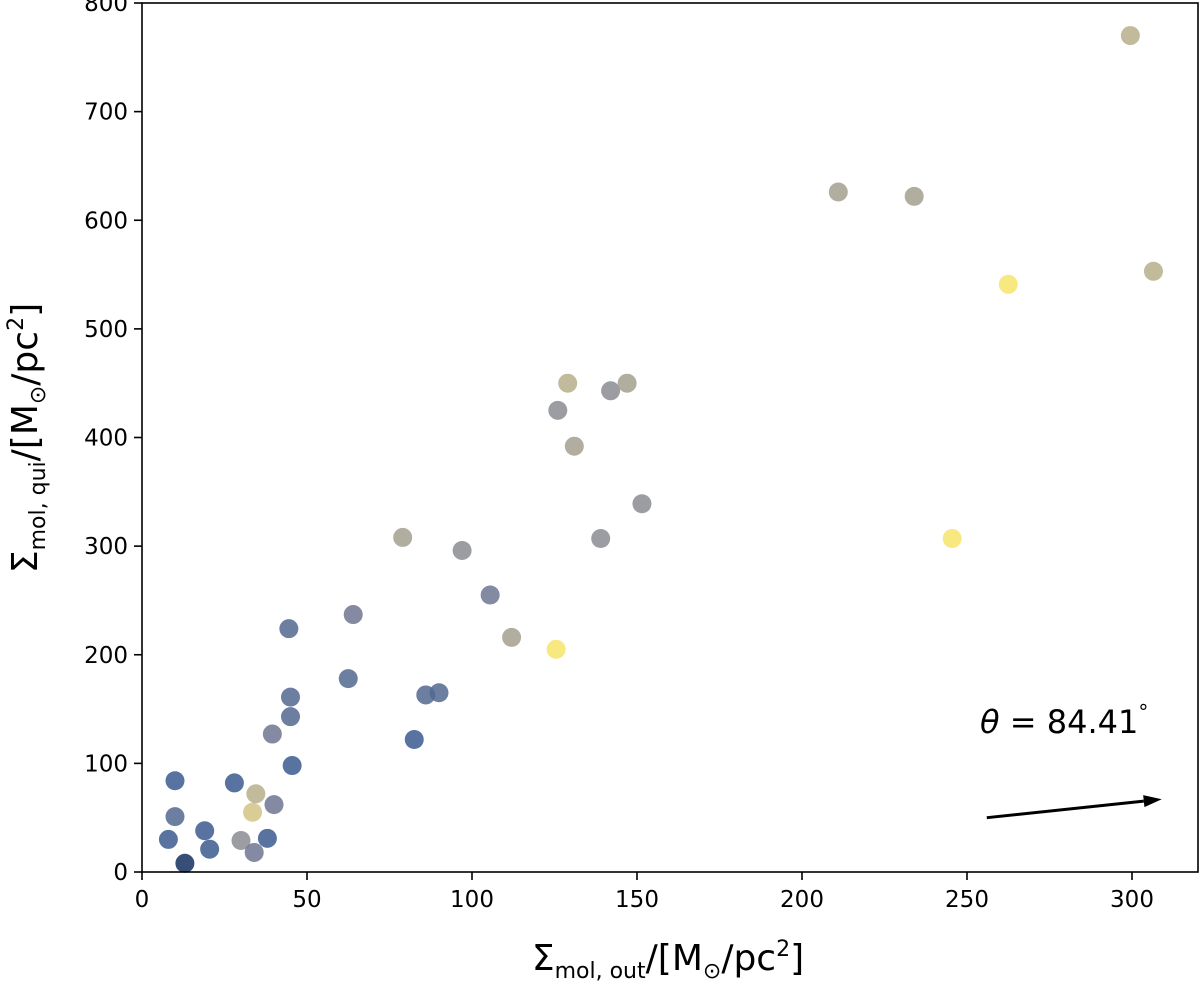 The width and height of the screenshot is (1200, 981). Describe the element at coordinates (106, 547) in the screenshot. I see `y-tick-label: 300` at that location.